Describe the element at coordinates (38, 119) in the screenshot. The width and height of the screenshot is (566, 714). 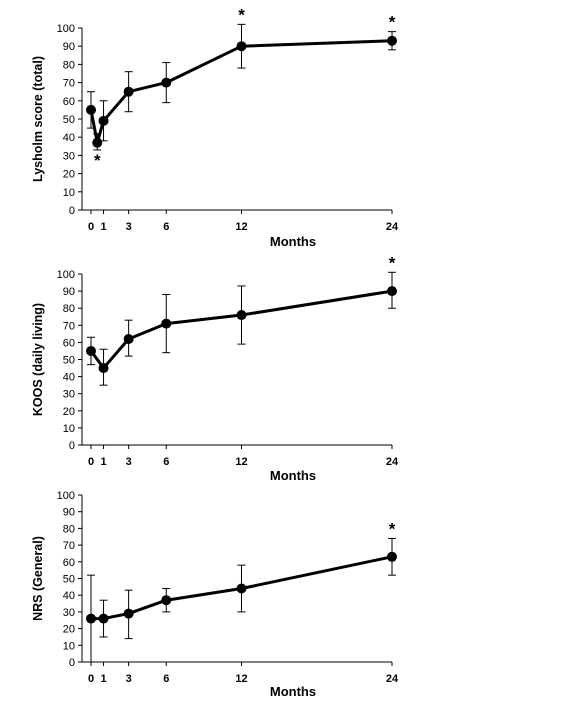
I see `y-axis-title: Lysholm score (total)` at that location.